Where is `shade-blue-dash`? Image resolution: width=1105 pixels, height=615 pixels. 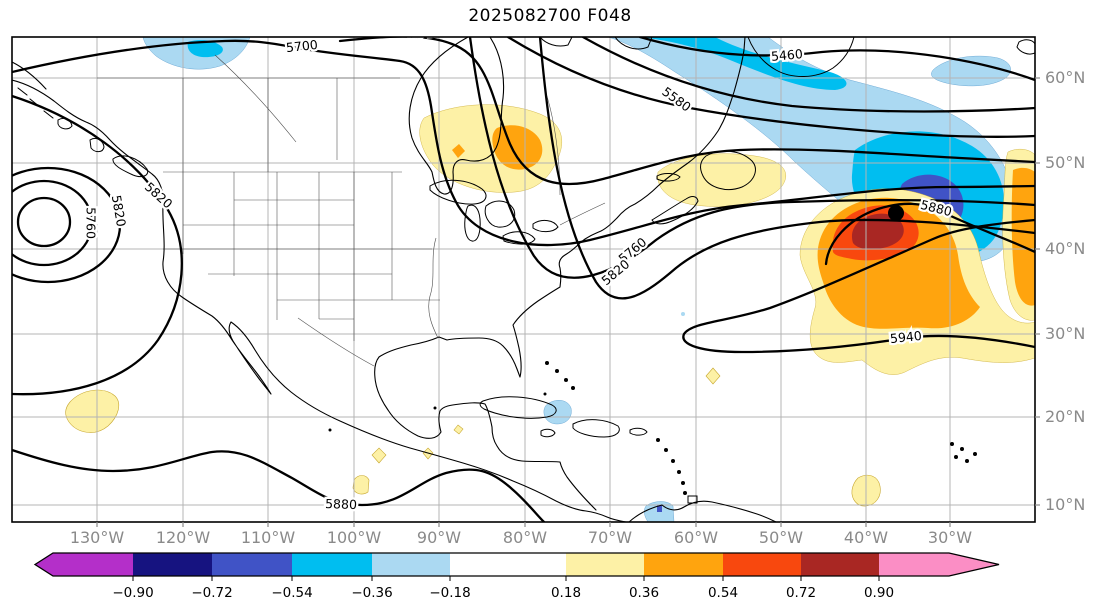 shade-blue-dash is located at coordinates (659, 508).